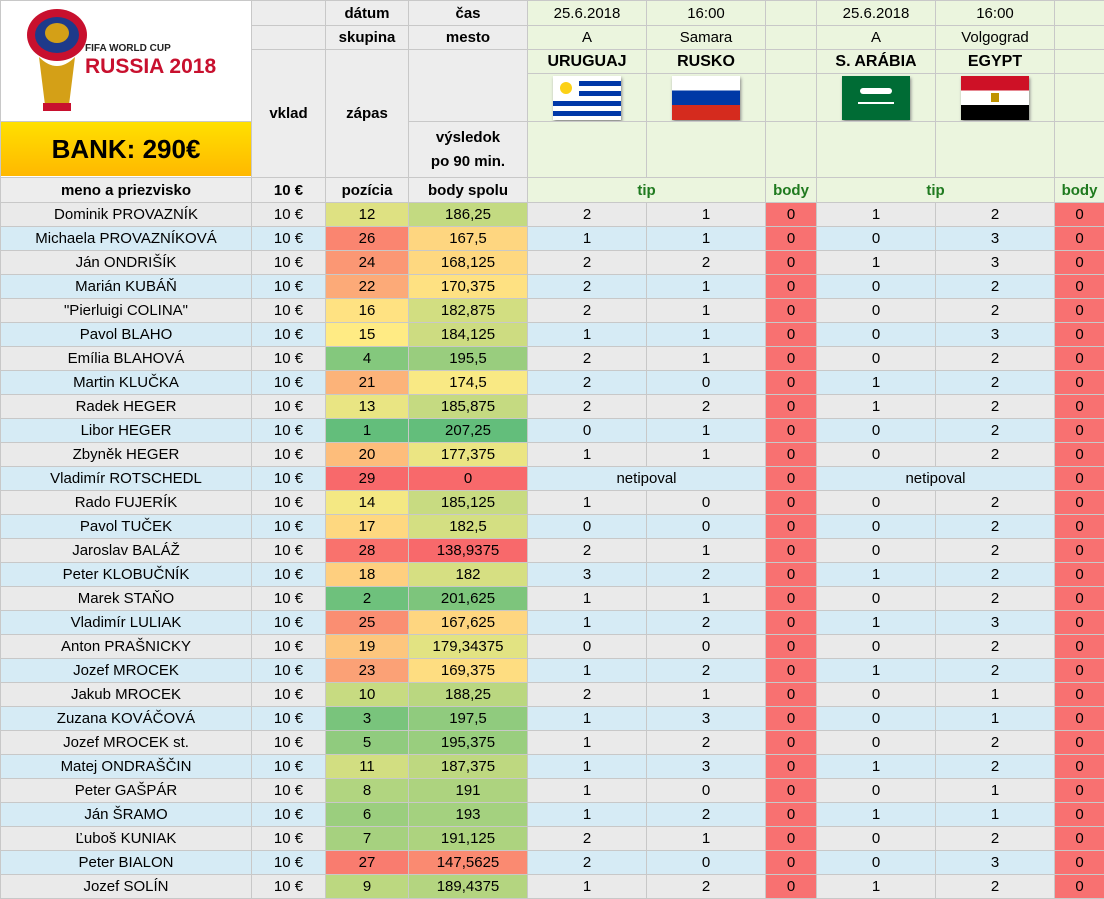 The width and height of the screenshot is (1104, 899). What do you see at coordinates (706, 863) in the screenshot?
I see `match1-tip-away: 0` at bounding box center [706, 863].